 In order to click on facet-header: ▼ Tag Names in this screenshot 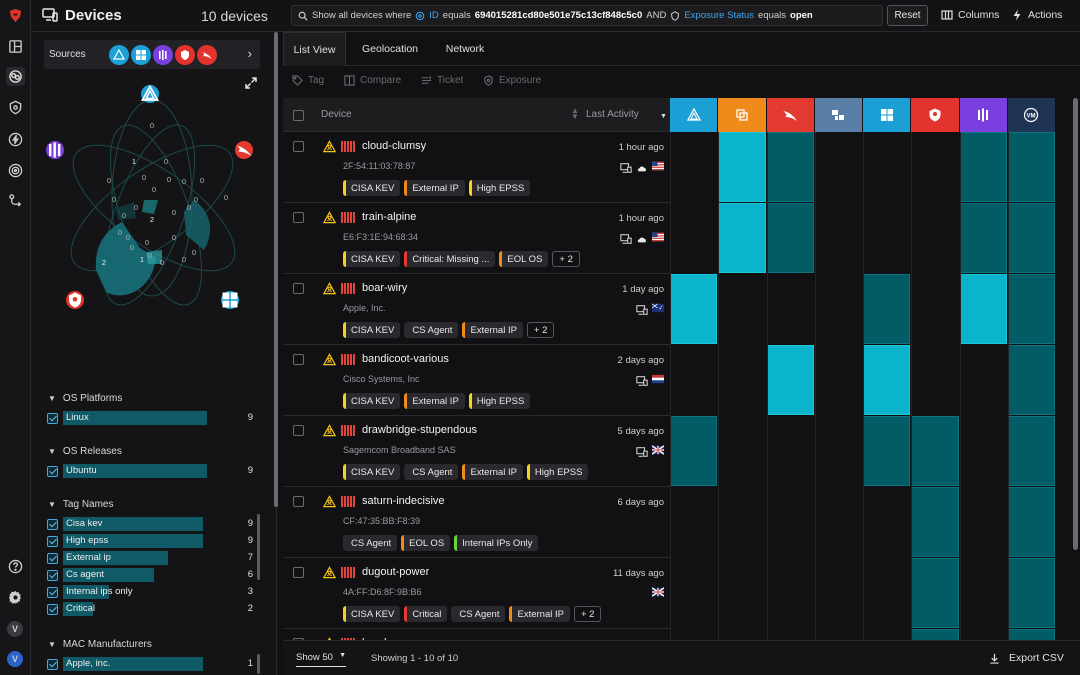, I will do `click(81, 504)`.